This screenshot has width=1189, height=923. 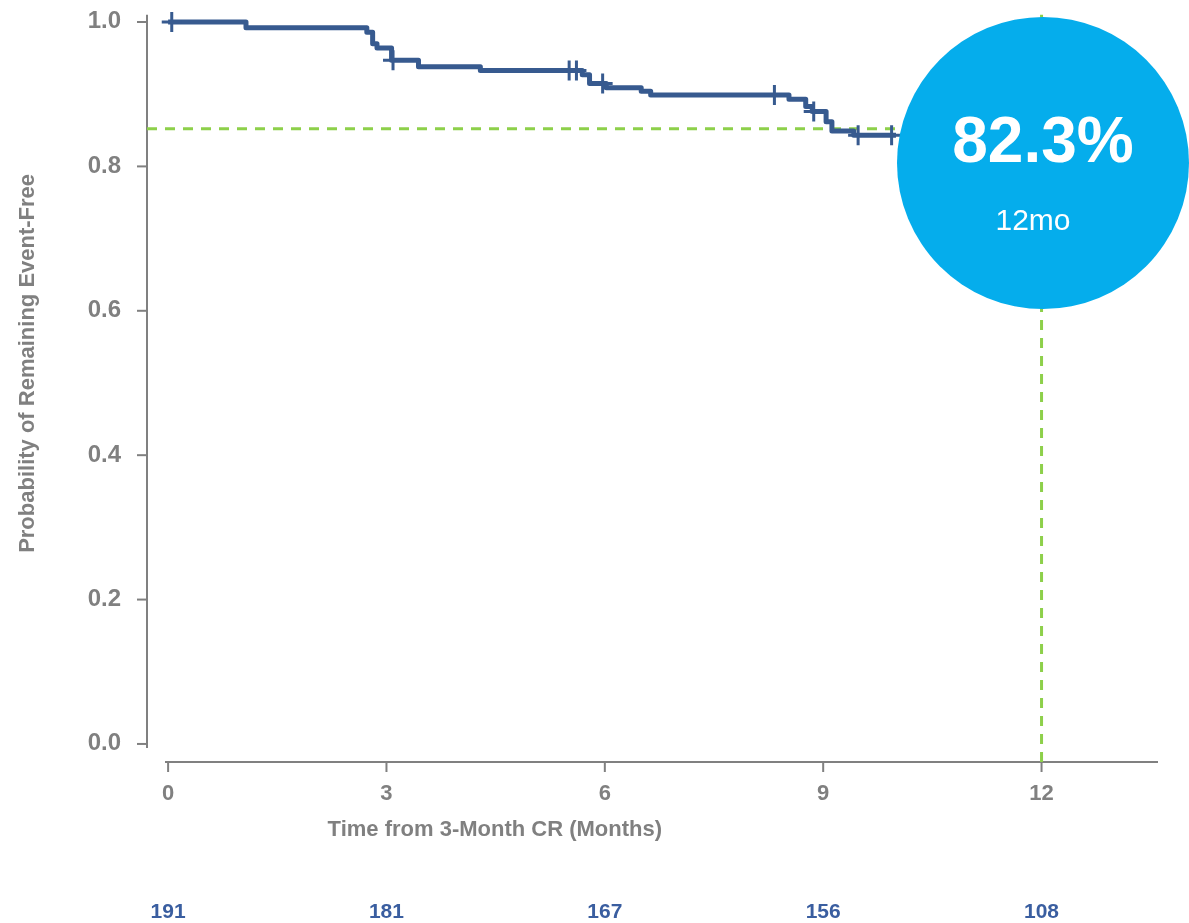 I want to click on text: 191, so click(x=168, y=910).